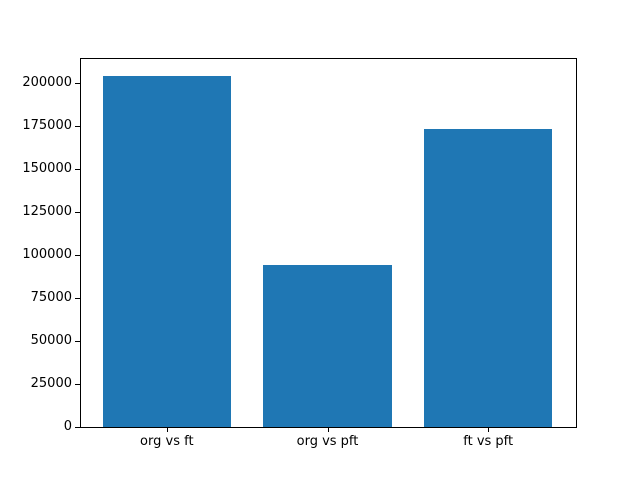 This screenshot has width=640, height=480. I want to click on y-tick-label: 200000, so click(47, 82).